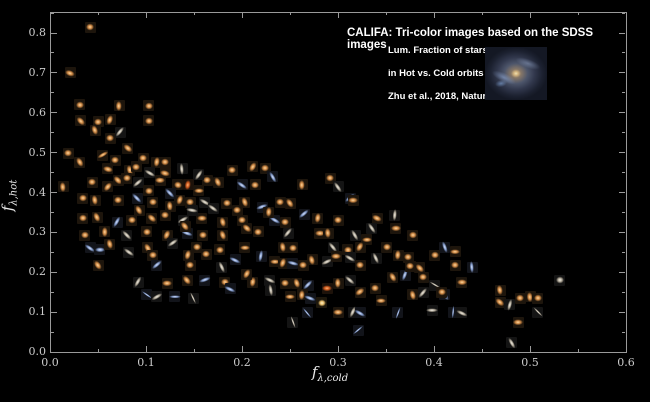 This screenshot has width=650, height=402. Describe the element at coordinates (37, 232) in the screenshot. I see `y-tick-label: 0.3` at that location.